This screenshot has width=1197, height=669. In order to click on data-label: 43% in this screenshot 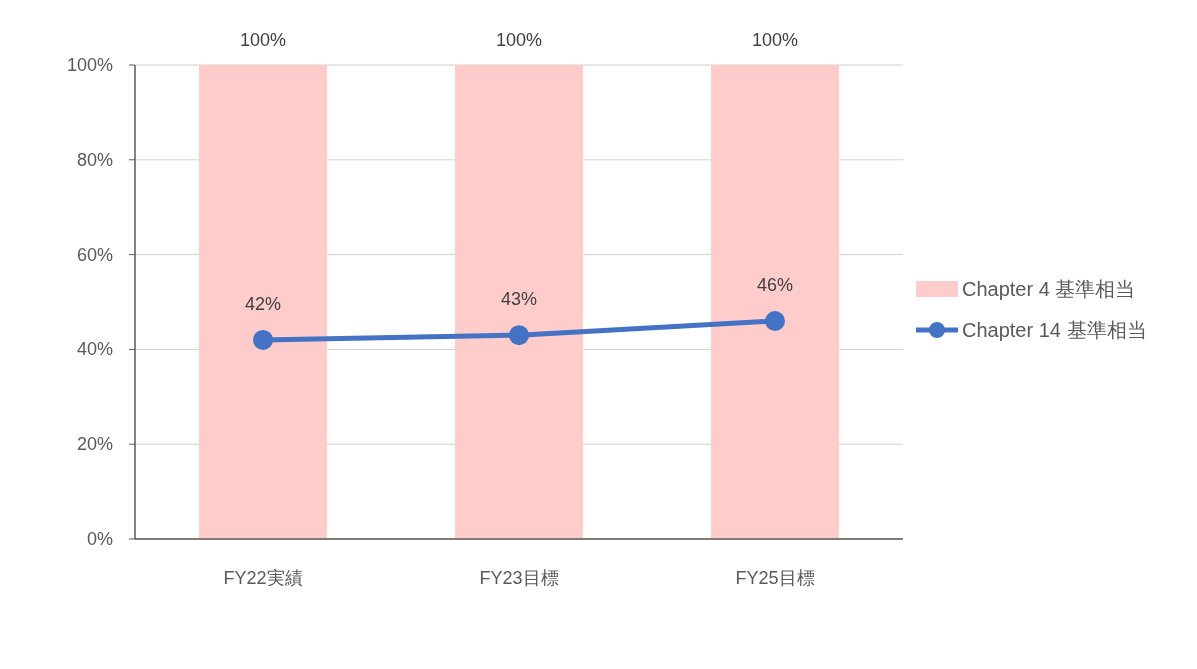, I will do `click(519, 299)`.